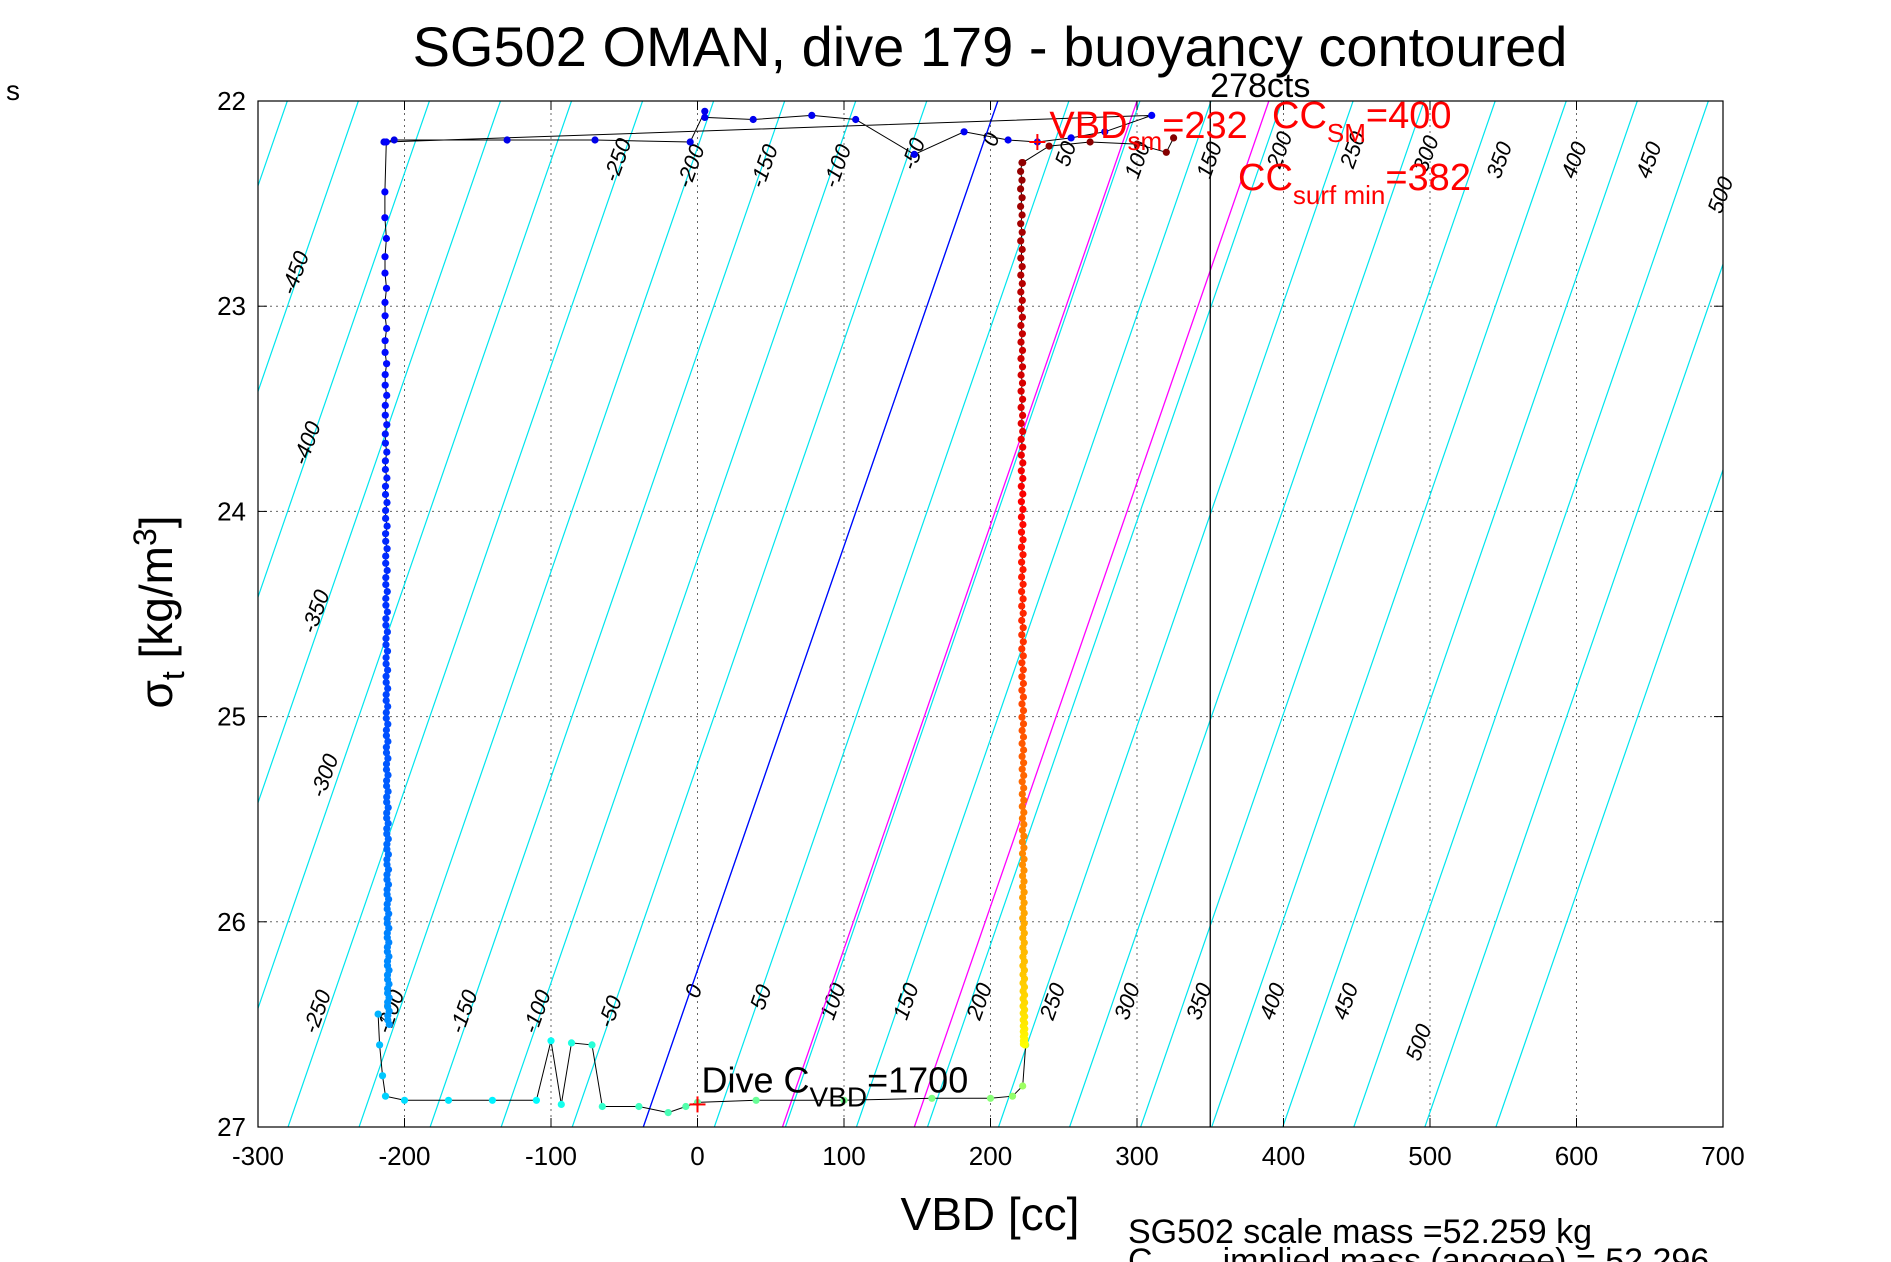 The image size is (1891, 1262). I want to click on y-axis-label-units: [kg/m, so click(156, 608).